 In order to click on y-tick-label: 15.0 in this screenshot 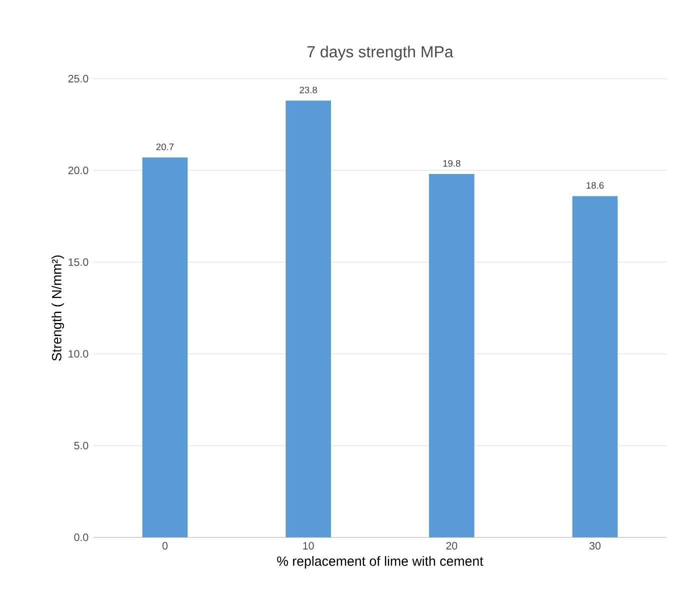, I will do `click(78, 262)`.